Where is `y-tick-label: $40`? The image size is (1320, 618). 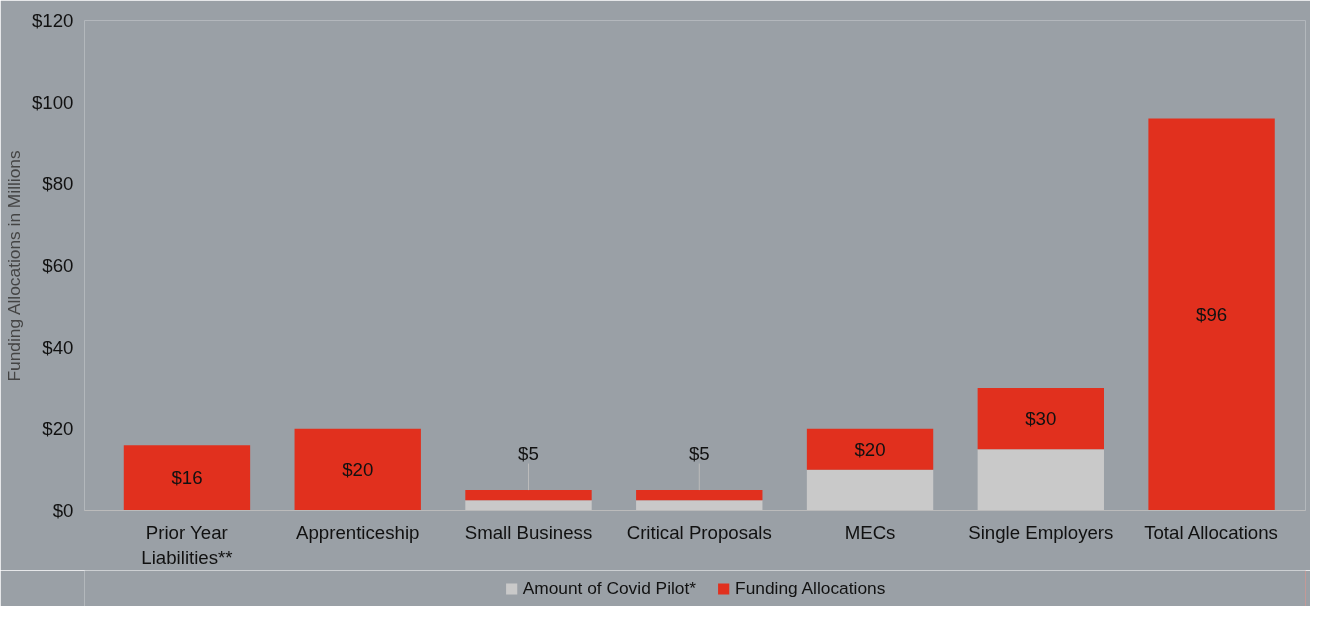
y-tick-label: $40 is located at coordinates (58, 347).